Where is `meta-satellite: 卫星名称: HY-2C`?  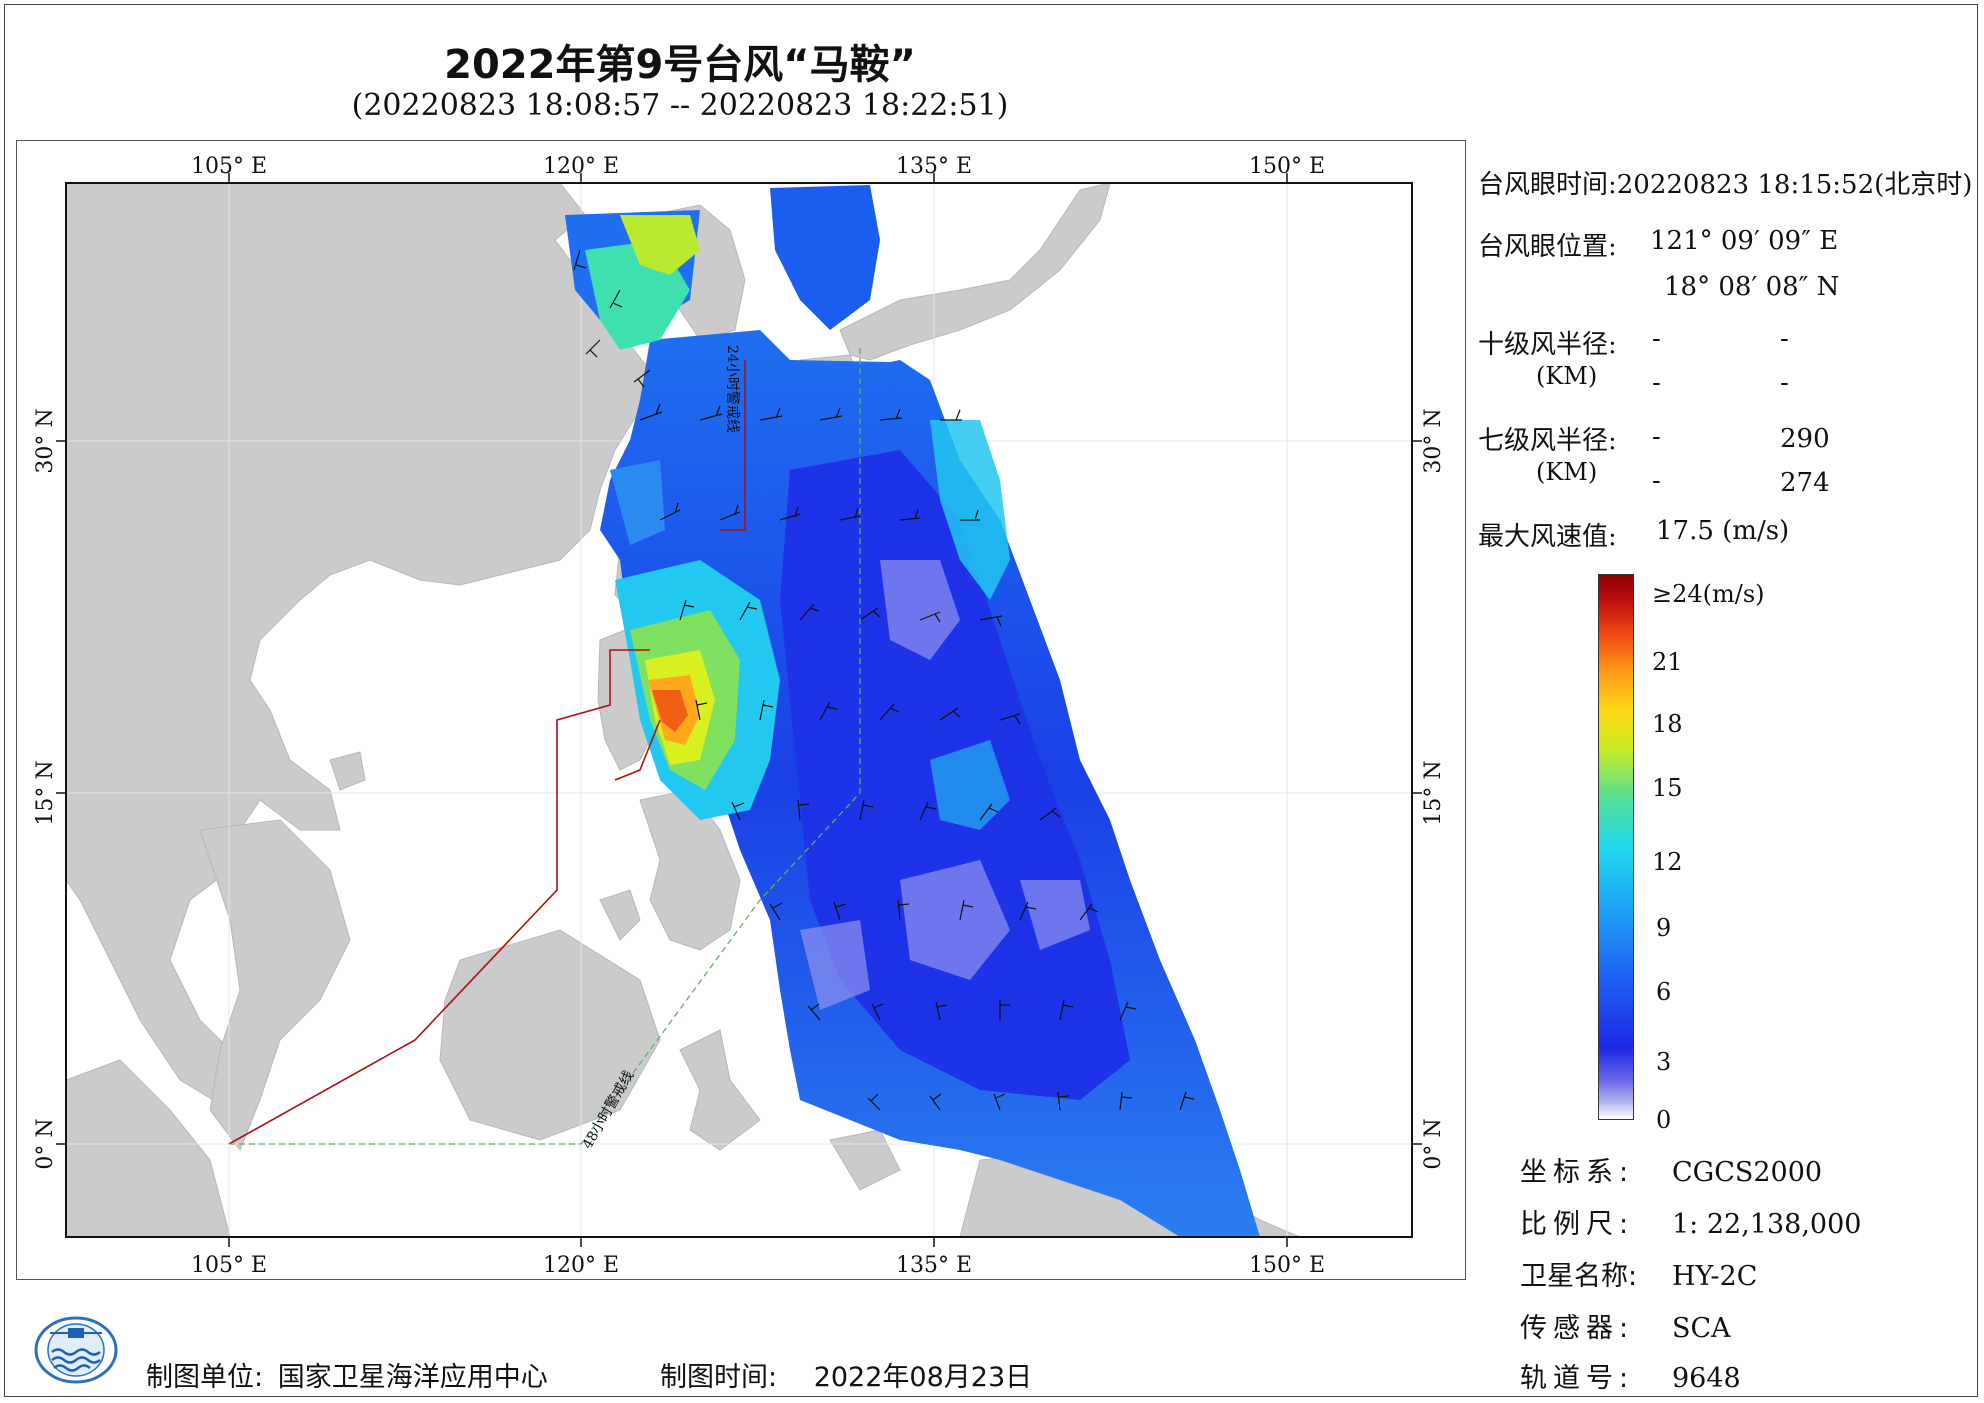 meta-satellite: 卫星名称: HY-2C is located at coordinates (1638, 1273).